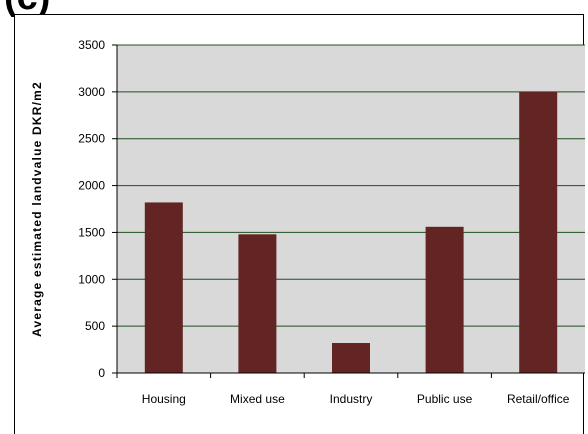  Describe the element at coordinates (91, 209) in the screenshot. I see `y-tick-labels: 0 500 1000 1500 2000 2500 3000 3500` at that location.